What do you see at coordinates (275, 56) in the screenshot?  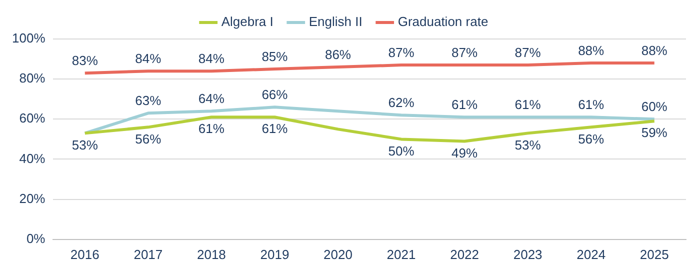 I see `data-label: 85%` at bounding box center [275, 56].